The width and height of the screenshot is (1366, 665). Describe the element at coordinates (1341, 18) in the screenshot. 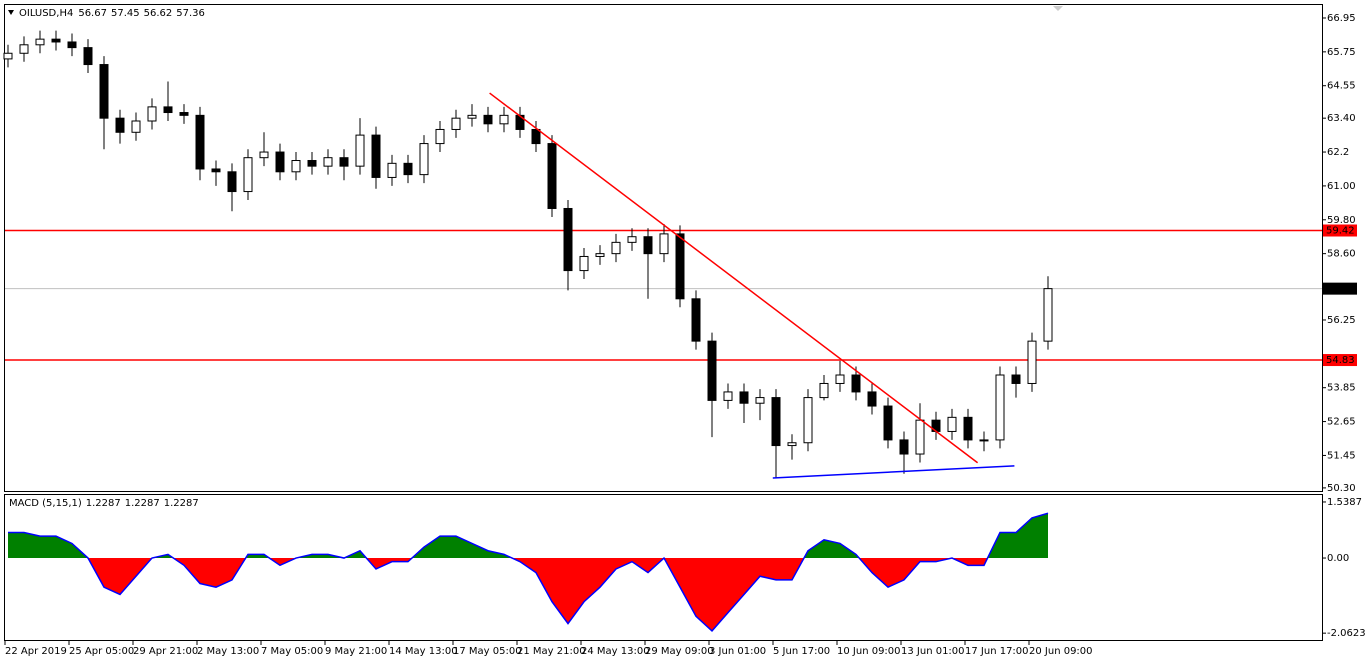

I see `y-tick-label: 66.95` at that location.